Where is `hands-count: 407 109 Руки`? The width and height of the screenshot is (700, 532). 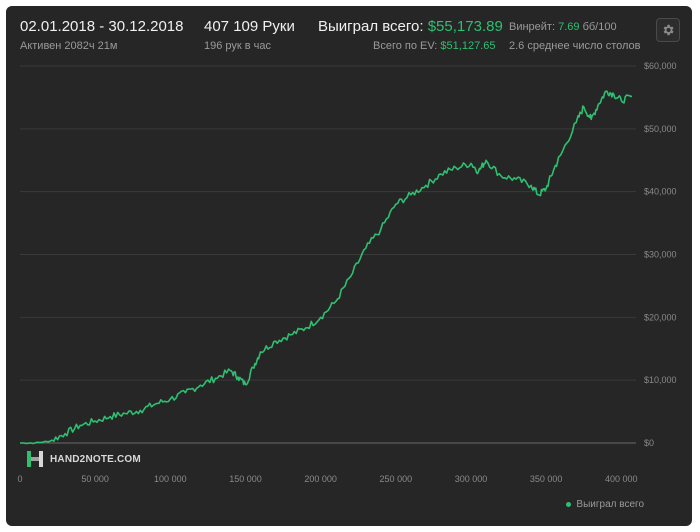
hands-count: 407 109 Руки is located at coordinates (249, 26).